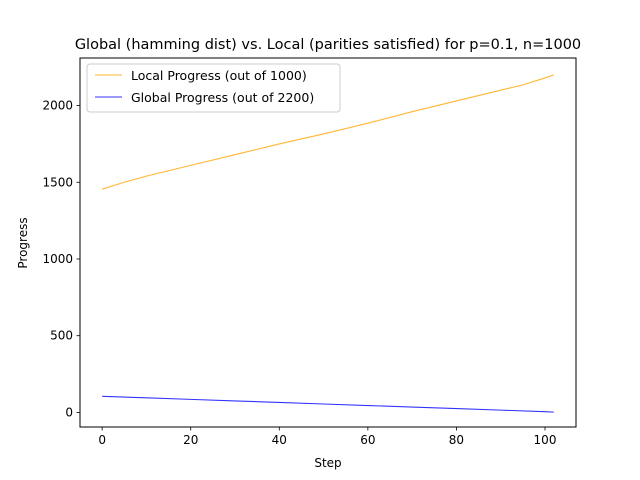  What do you see at coordinates (456, 440) in the screenshot?
I see `x-tick-label: 80` at bounding box center [456, 440].